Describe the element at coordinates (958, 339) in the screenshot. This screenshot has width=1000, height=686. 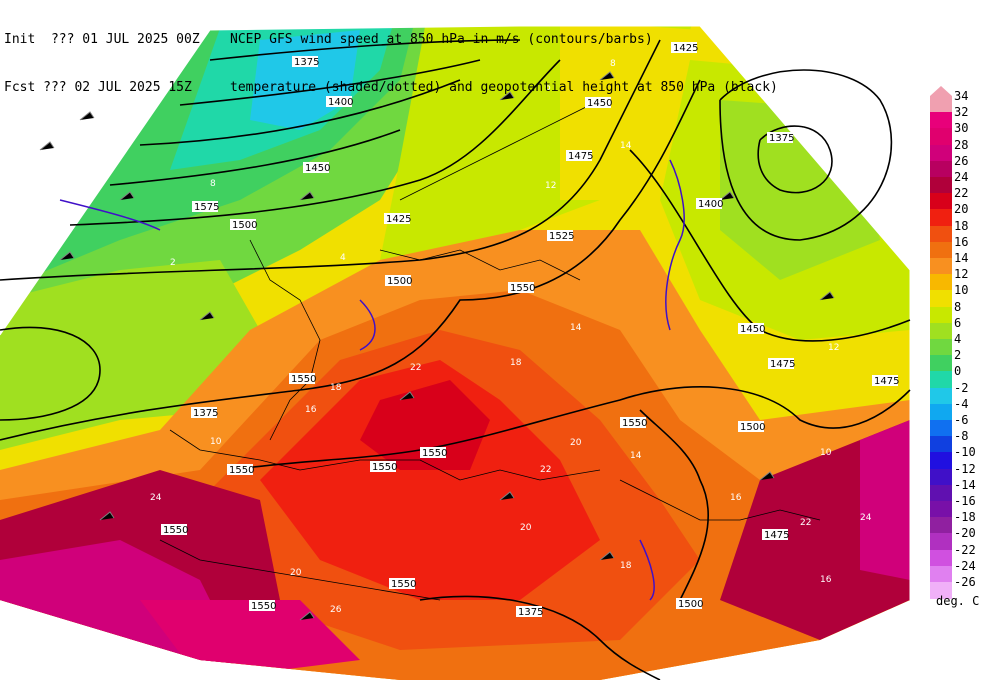
I see `colorbar-label: 4` at that location.